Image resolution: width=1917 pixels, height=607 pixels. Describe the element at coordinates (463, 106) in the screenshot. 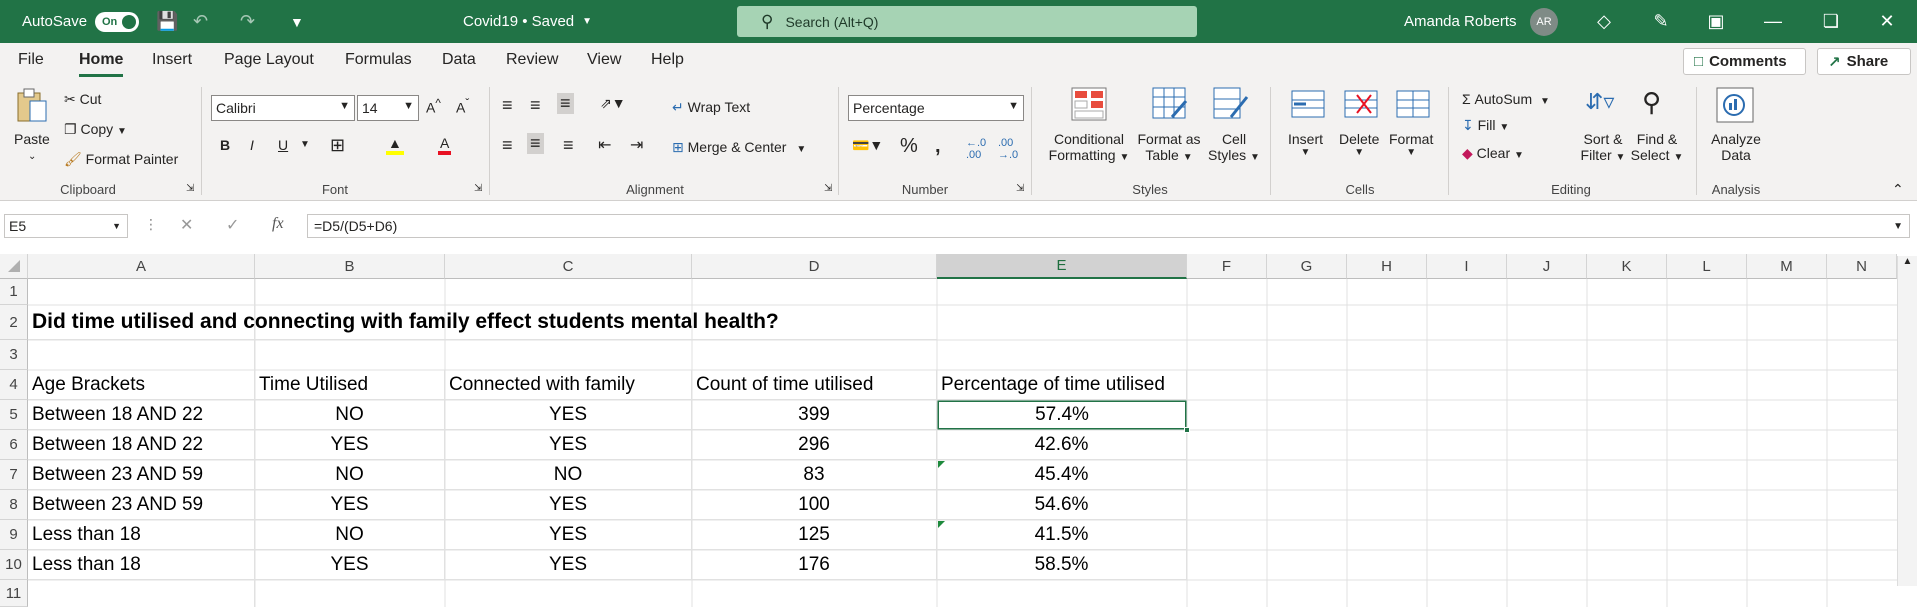

I see `decrease-font-icon: Aˇ` at that location.